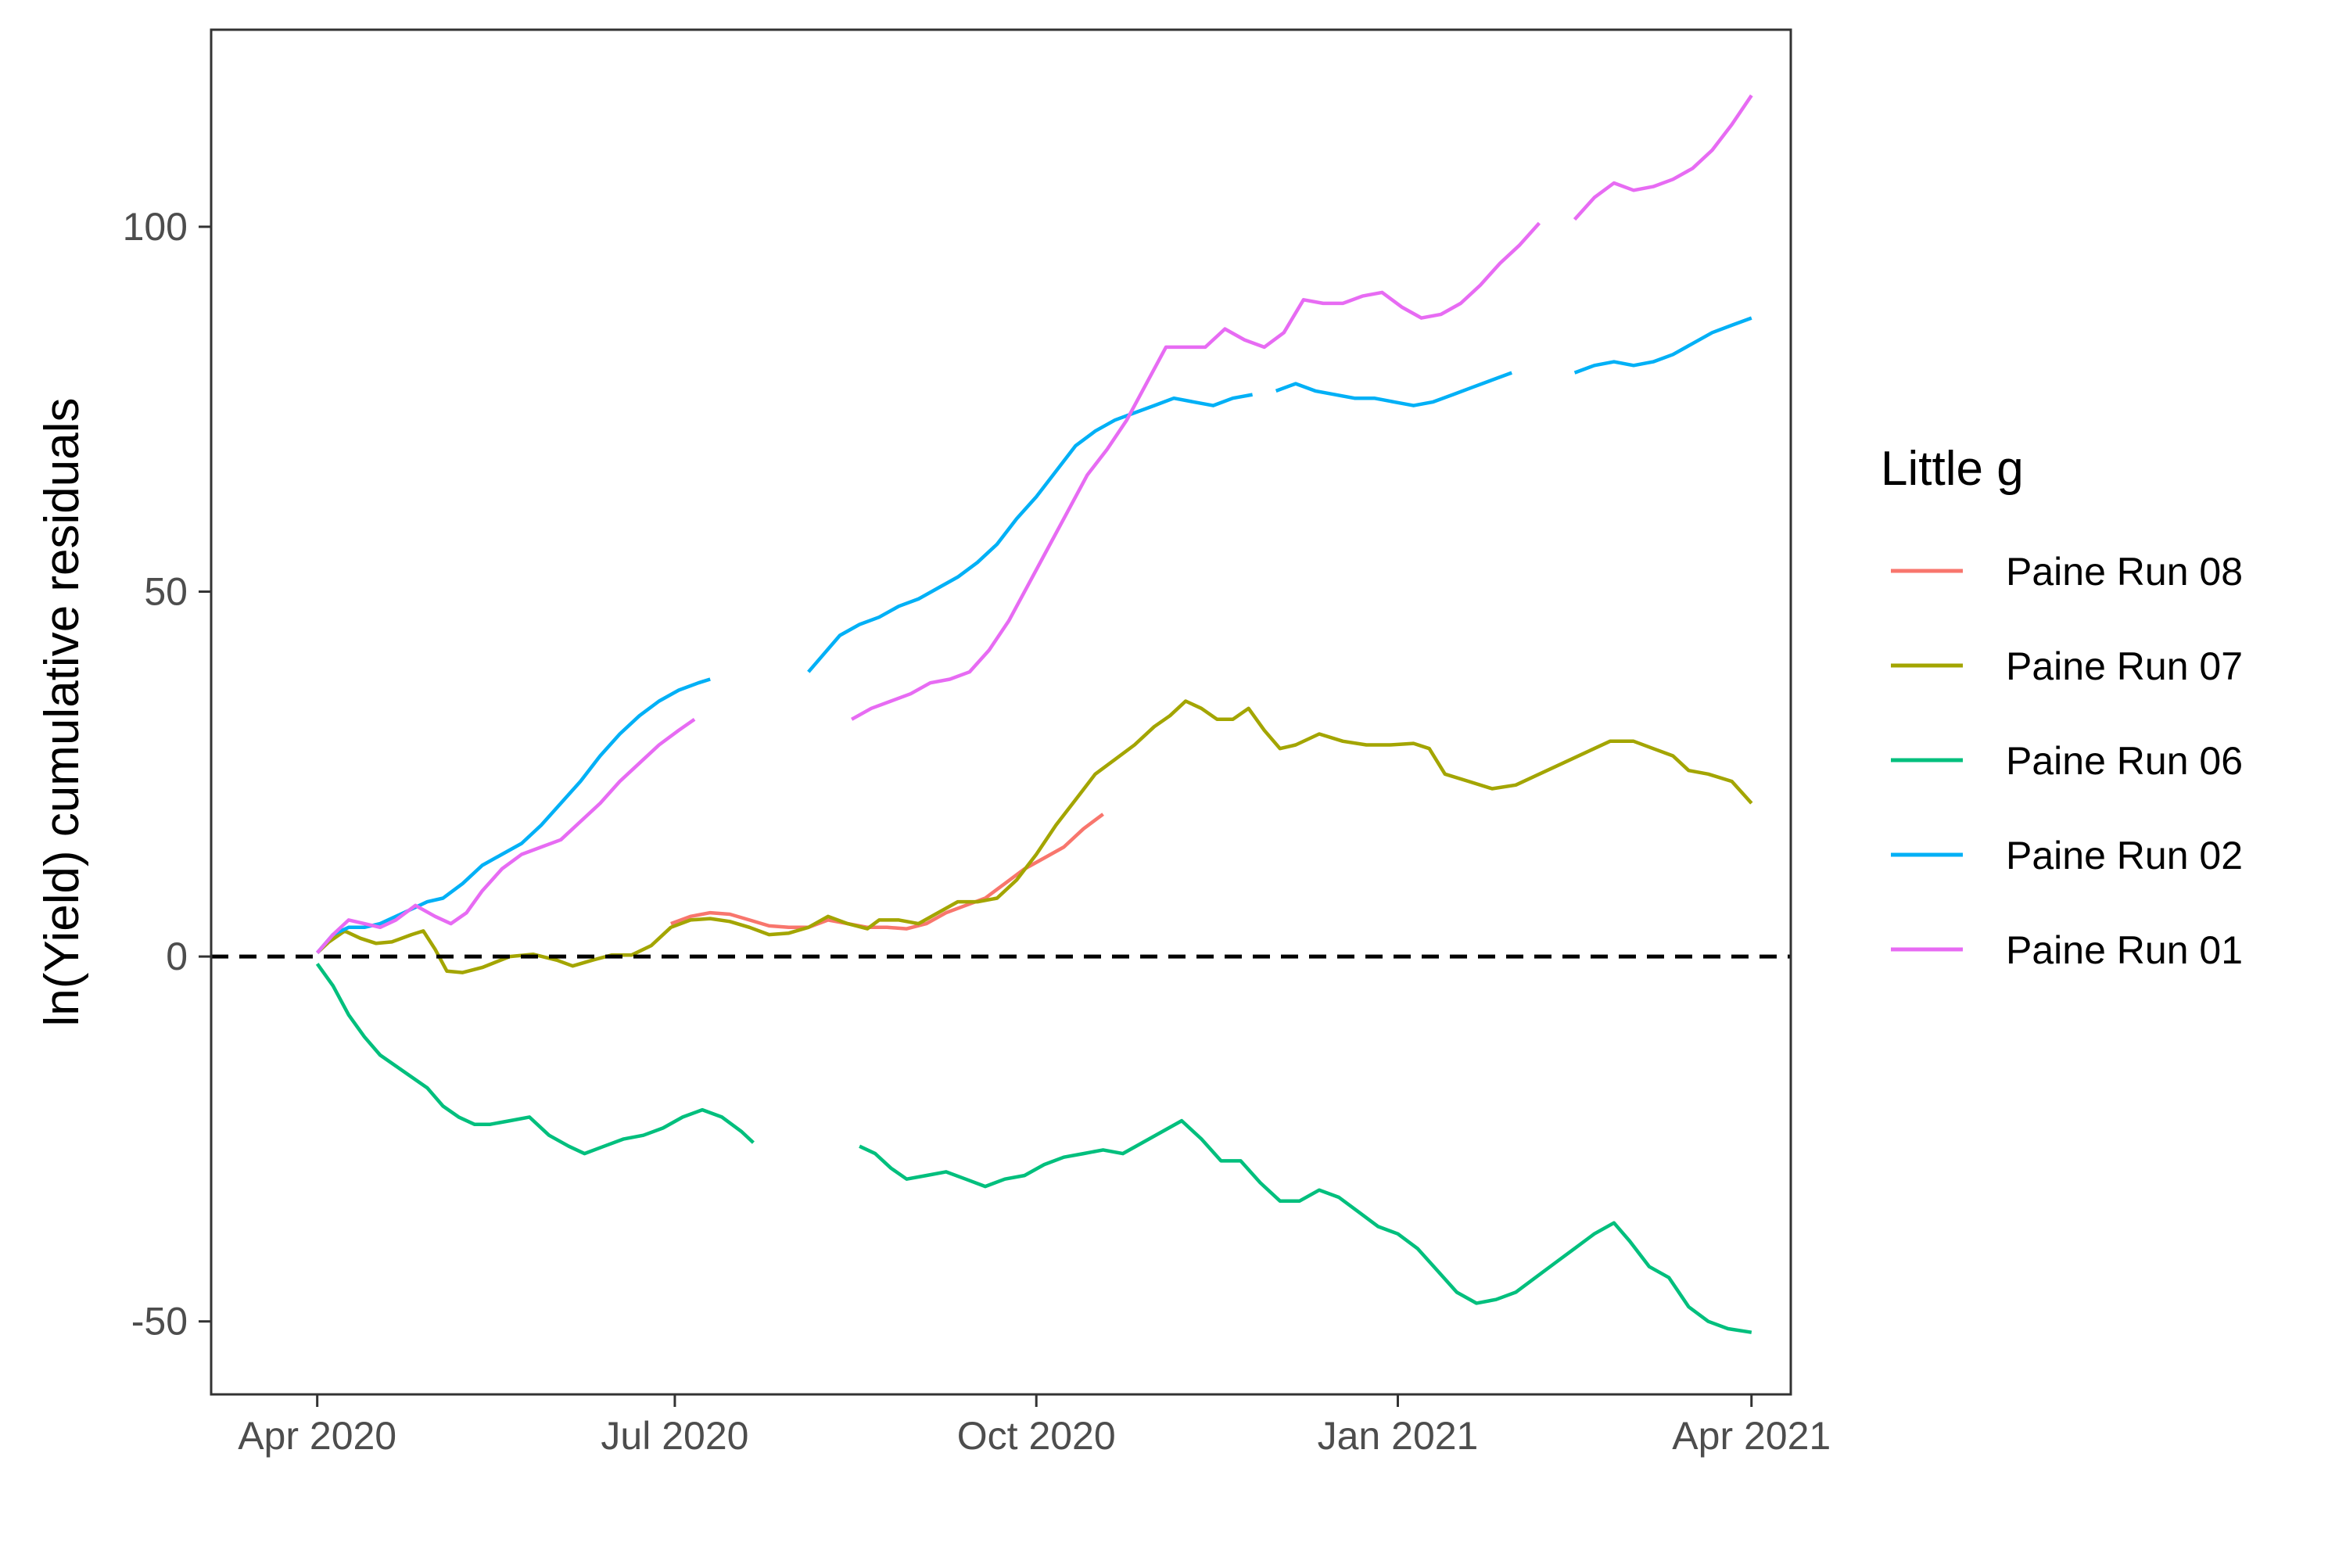  I want to click on x-tick-label: Apr 2020, so click(317, 1436).